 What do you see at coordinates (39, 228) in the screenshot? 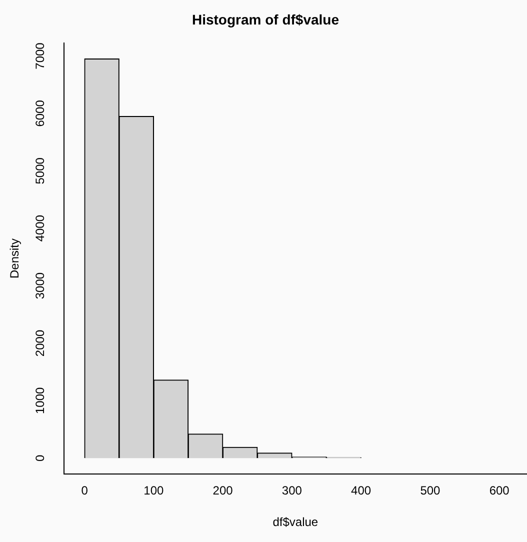
I see `y-tick-label: 4000` at bounding box center [39, 228].